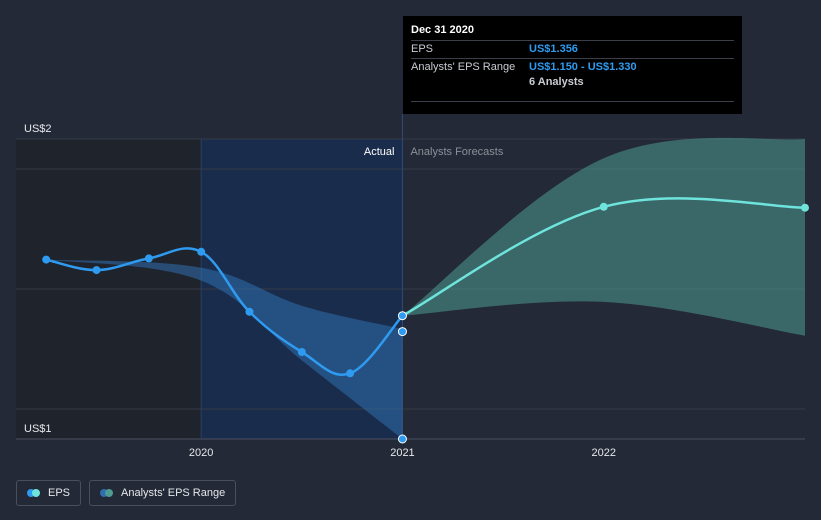 This screenshot has width=821, height=520. What do you see at coordinates (107, 493) in the screenshot?
I see `range-legend-icon` at bounding box center [107, 493].